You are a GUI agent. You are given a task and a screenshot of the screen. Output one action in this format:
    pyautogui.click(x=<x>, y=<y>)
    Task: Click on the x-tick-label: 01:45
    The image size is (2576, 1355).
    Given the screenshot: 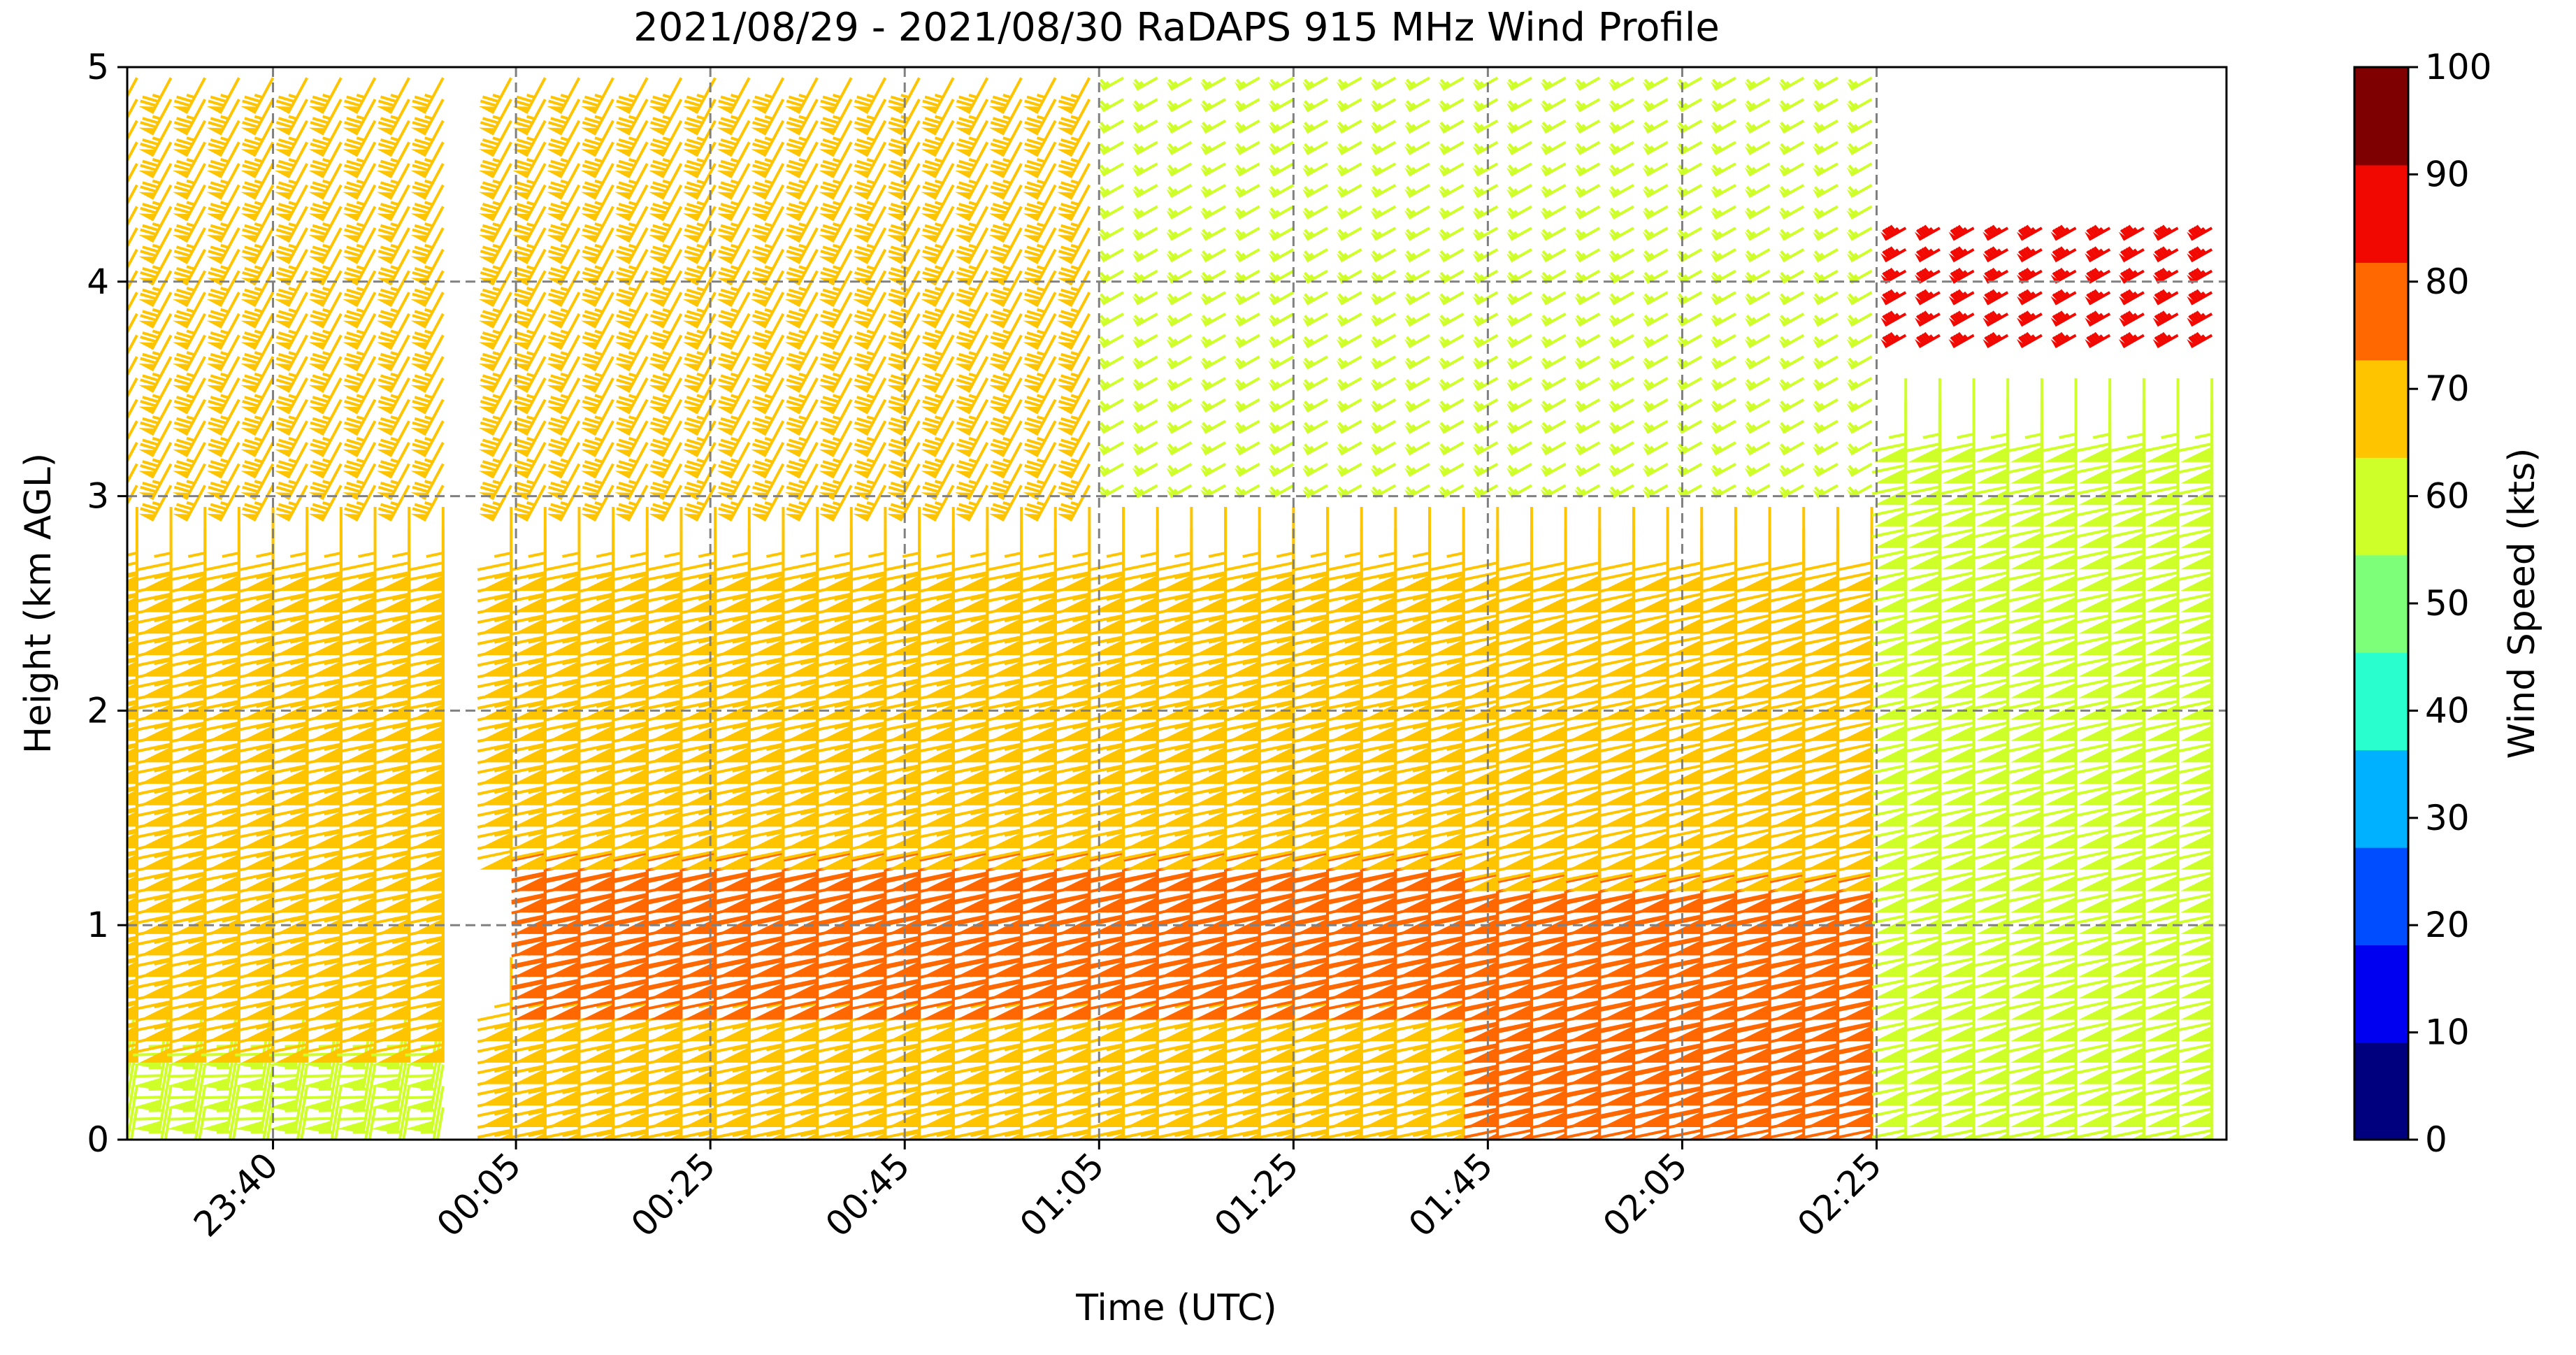 What is the action you would take?
    pyautogui.click(x=1451, y=1195)
    